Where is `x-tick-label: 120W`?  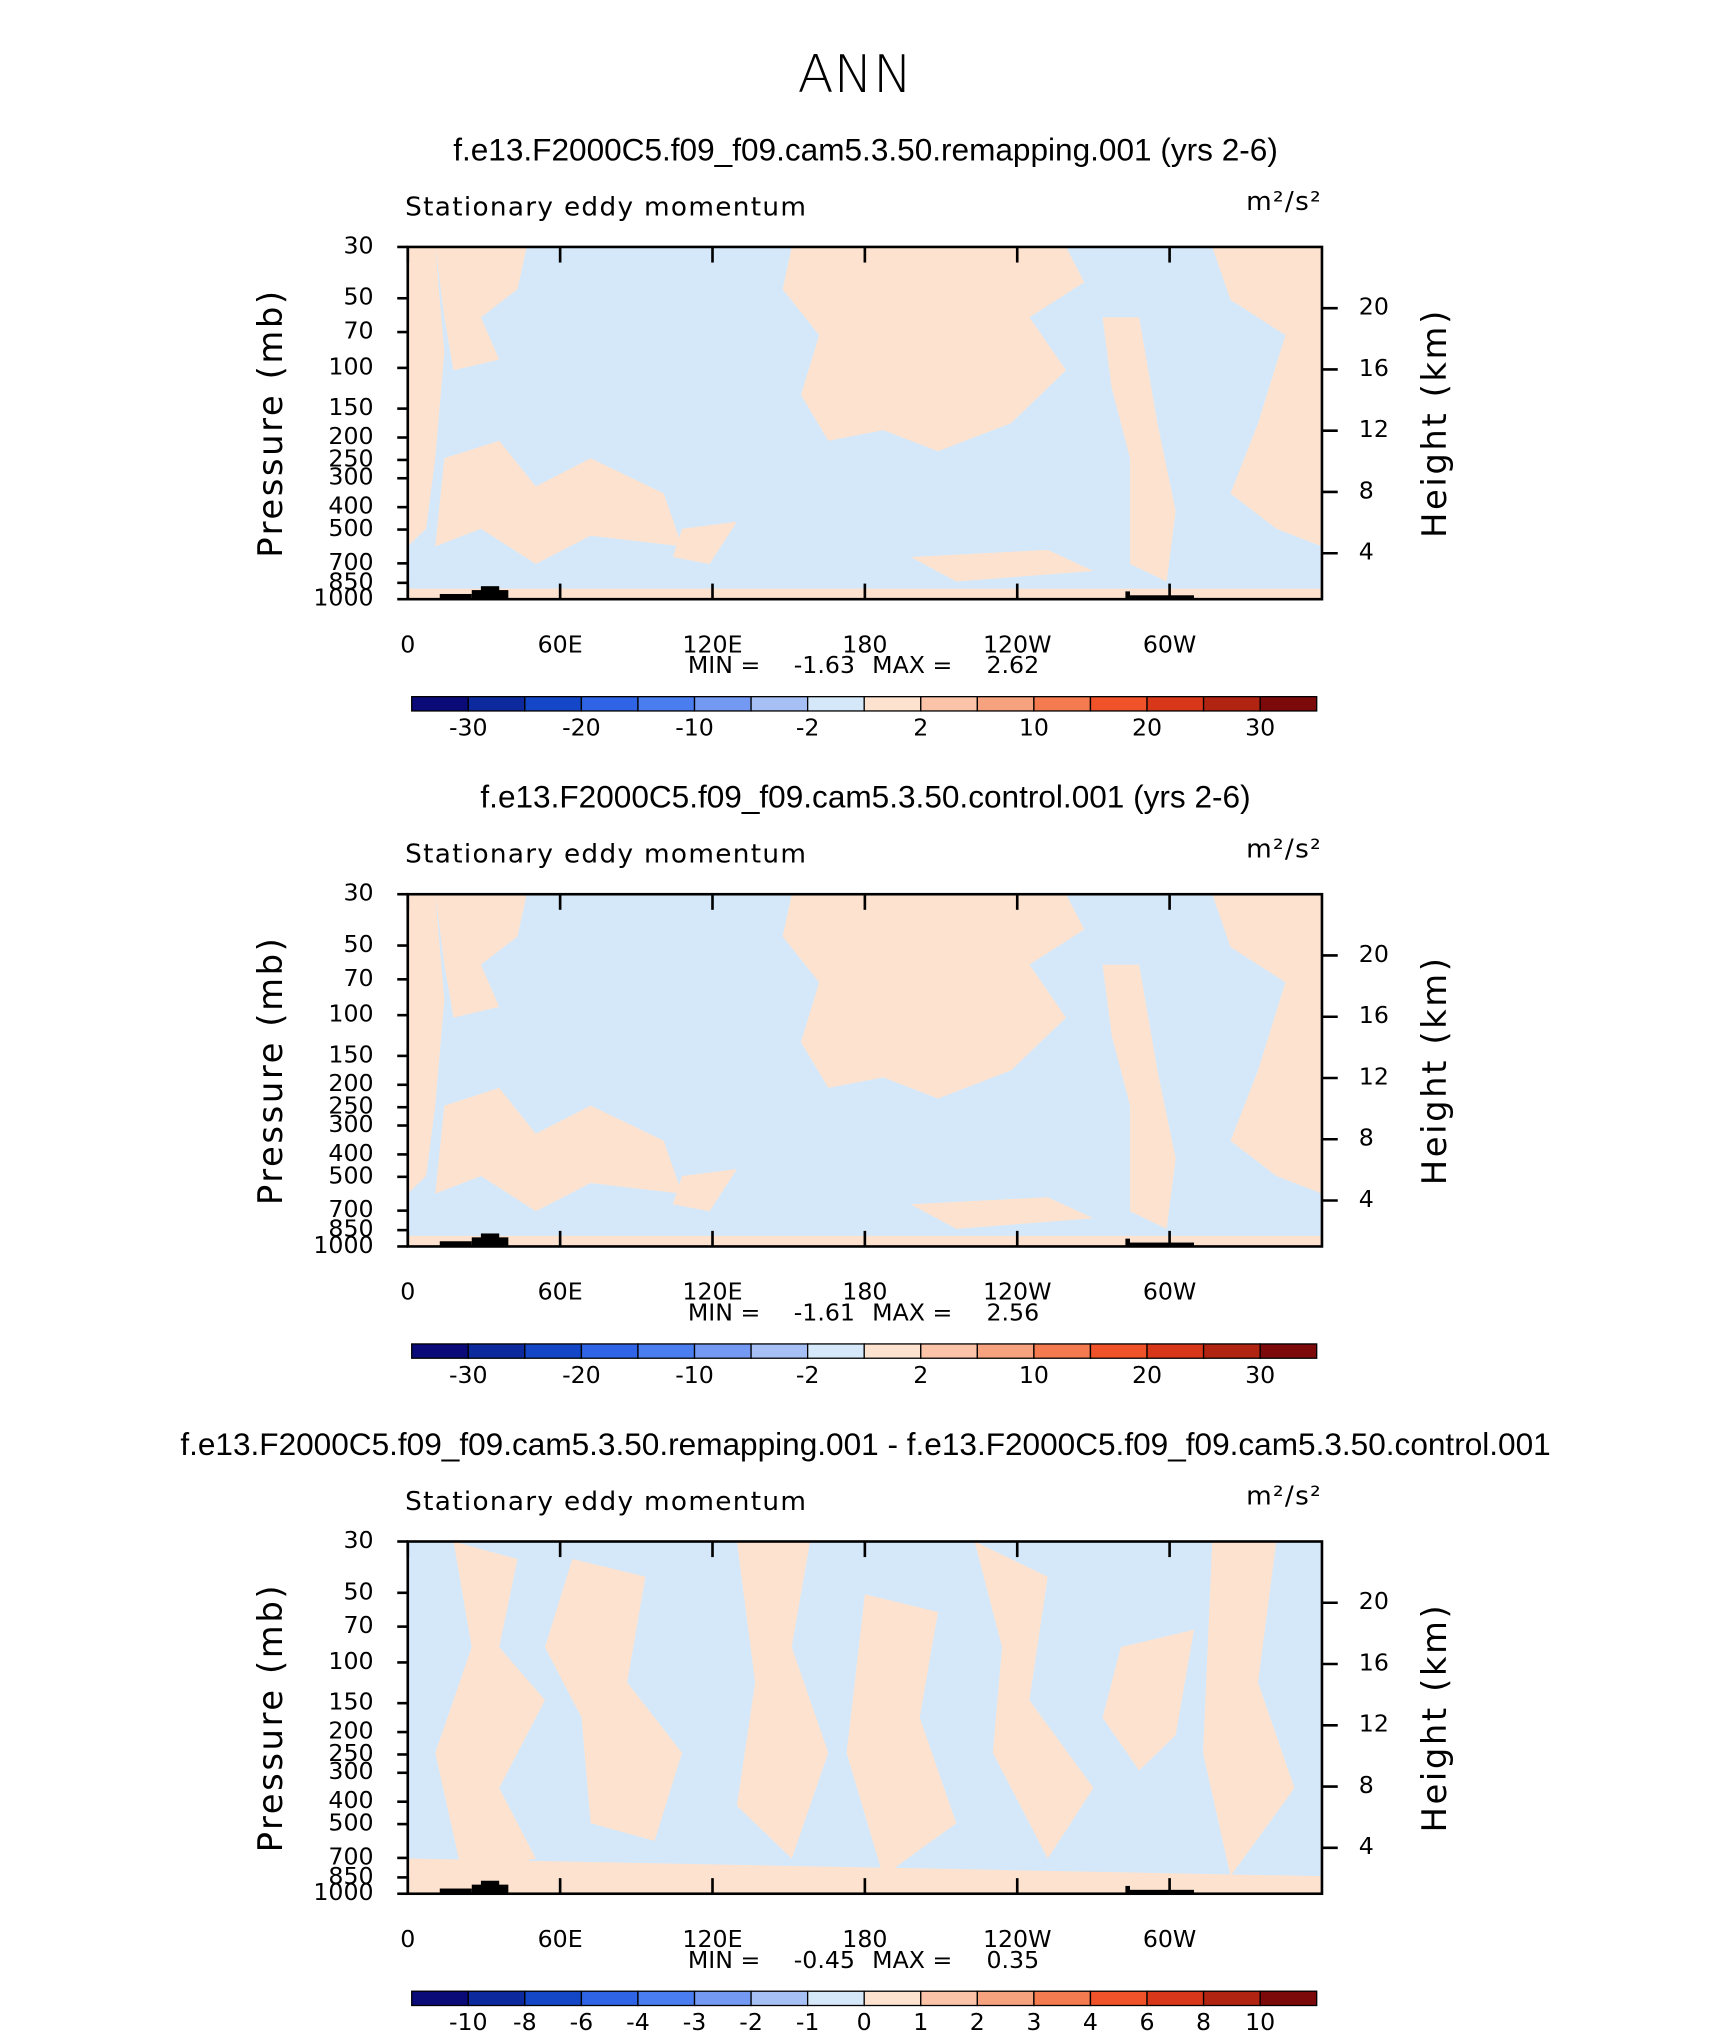 x-tick-label: 120W is located at coordinates (1017, 1939).